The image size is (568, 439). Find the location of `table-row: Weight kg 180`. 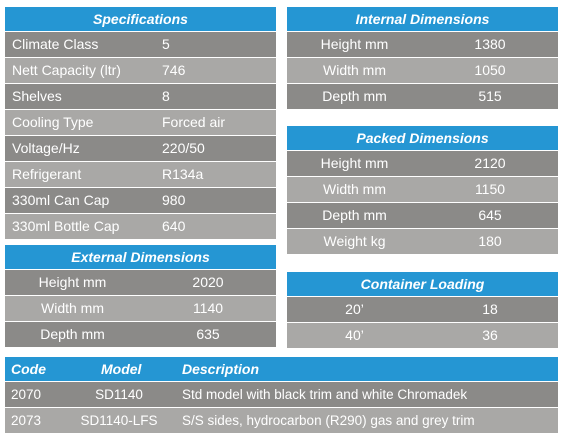

table-row: Weight kg 180 is located at coordinates (422, 241).